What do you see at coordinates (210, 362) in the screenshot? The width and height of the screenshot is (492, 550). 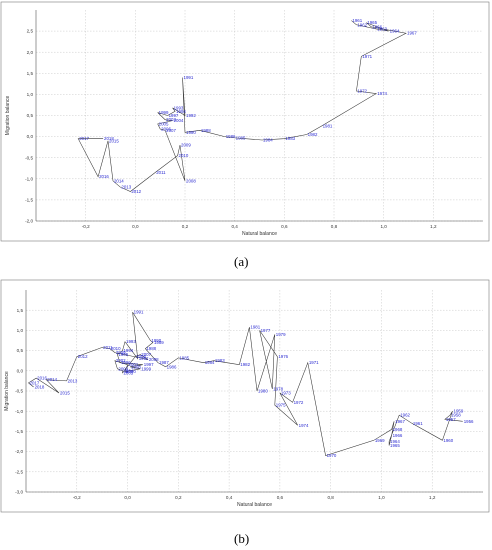 I see `year-label: 1984` at bounding box center [210, 362].